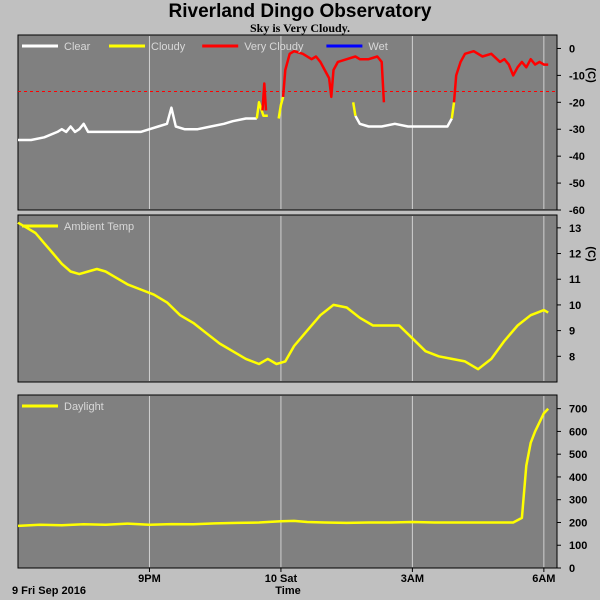  What do you see at coordinates (578, 432) in the screenshot?
I see `daylight-ytick-label: 600` at bounding box center [578, 432].